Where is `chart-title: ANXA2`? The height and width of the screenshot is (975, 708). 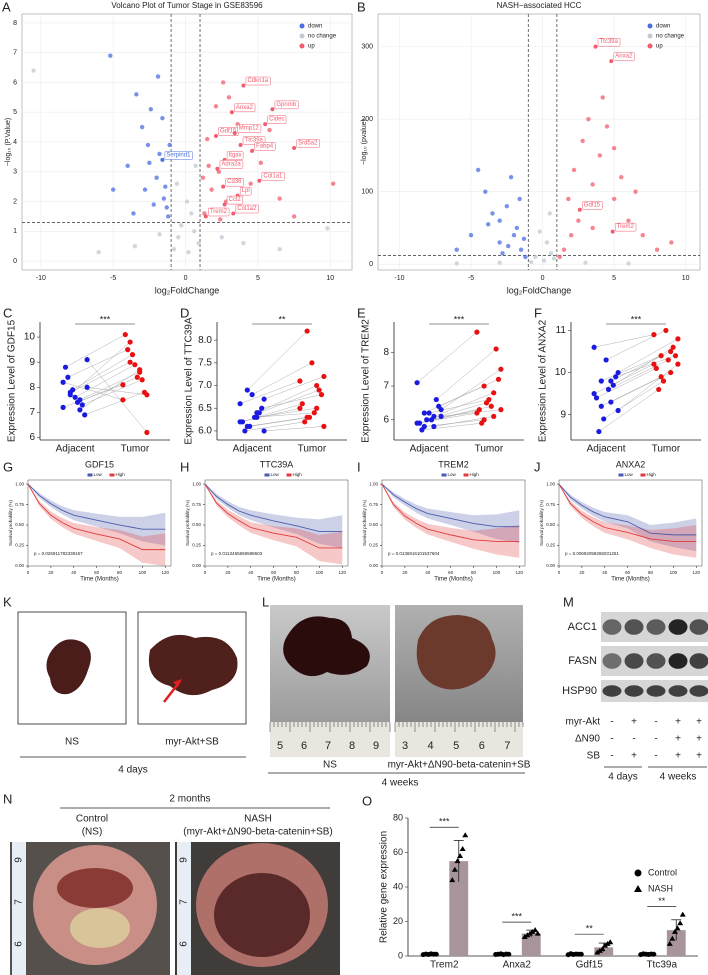 chart-title: ANXA2 is located at coordinates (631, 464).